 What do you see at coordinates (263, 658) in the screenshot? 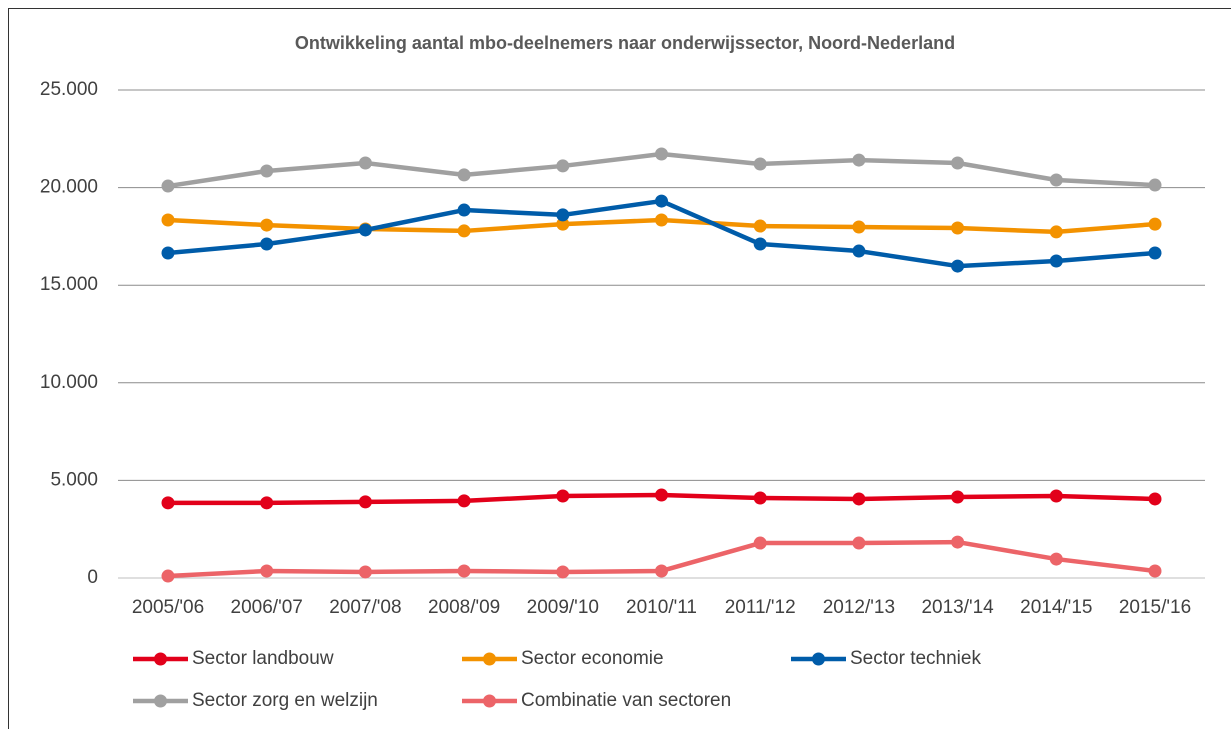
I see `legend-label: Sector landbouw` at bounding box center [263, 658].